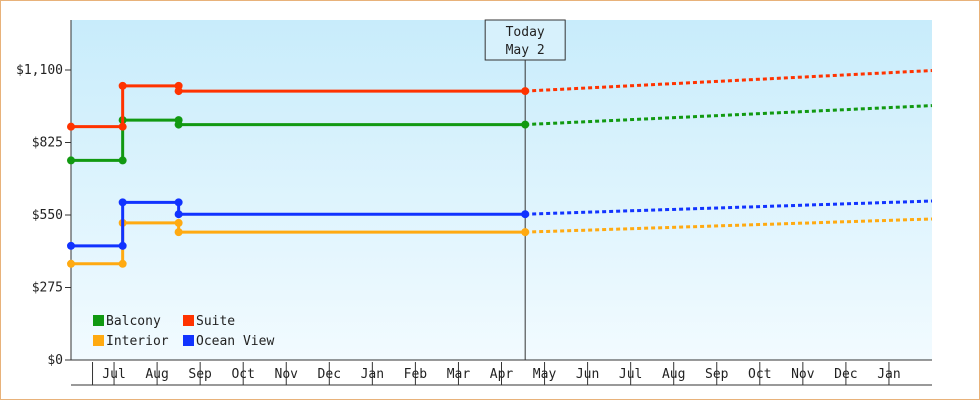 Image resolution: width=980 pixels, height=400 pixels. What do you see at coordinates (525, 189) in the screenshot?
I see `today-marker: Today May 2` at bounding box center [525, 189].